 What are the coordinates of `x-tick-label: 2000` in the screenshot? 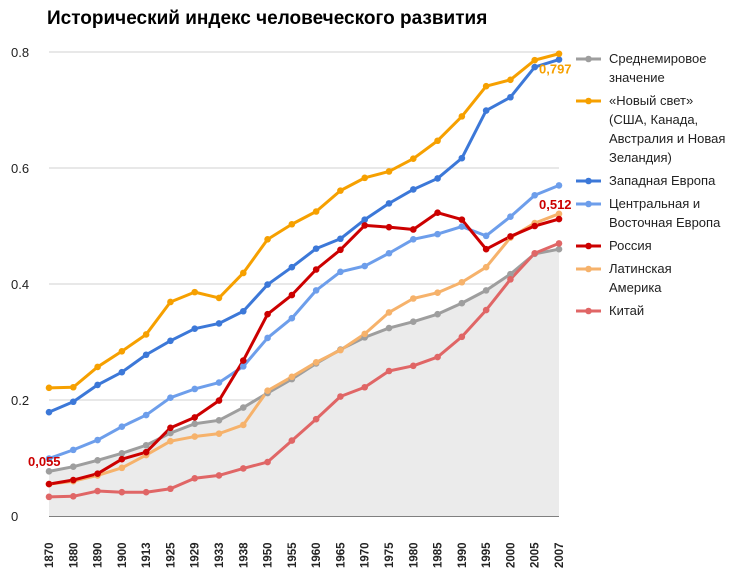 It's located at (511, 555).